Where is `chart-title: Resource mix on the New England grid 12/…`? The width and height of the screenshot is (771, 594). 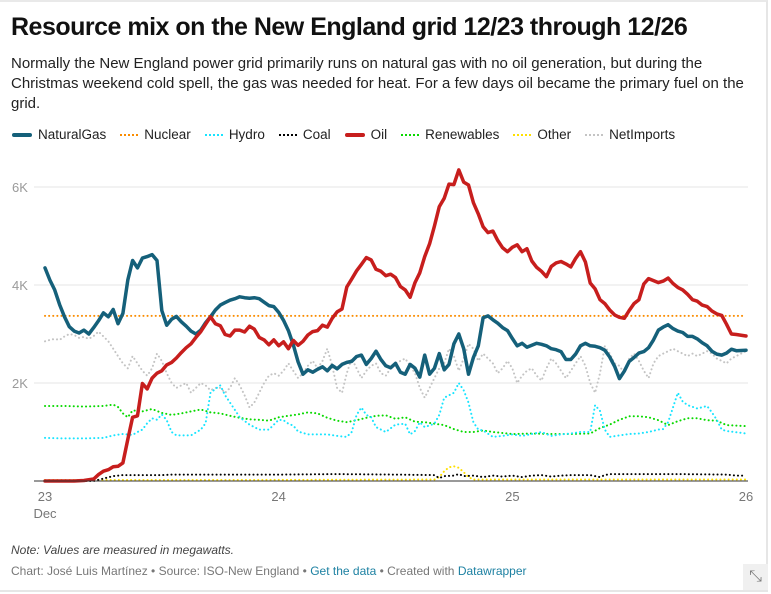
chart-title: Resource mix on the New England grid 12/… is located at coordinates (349, 27).